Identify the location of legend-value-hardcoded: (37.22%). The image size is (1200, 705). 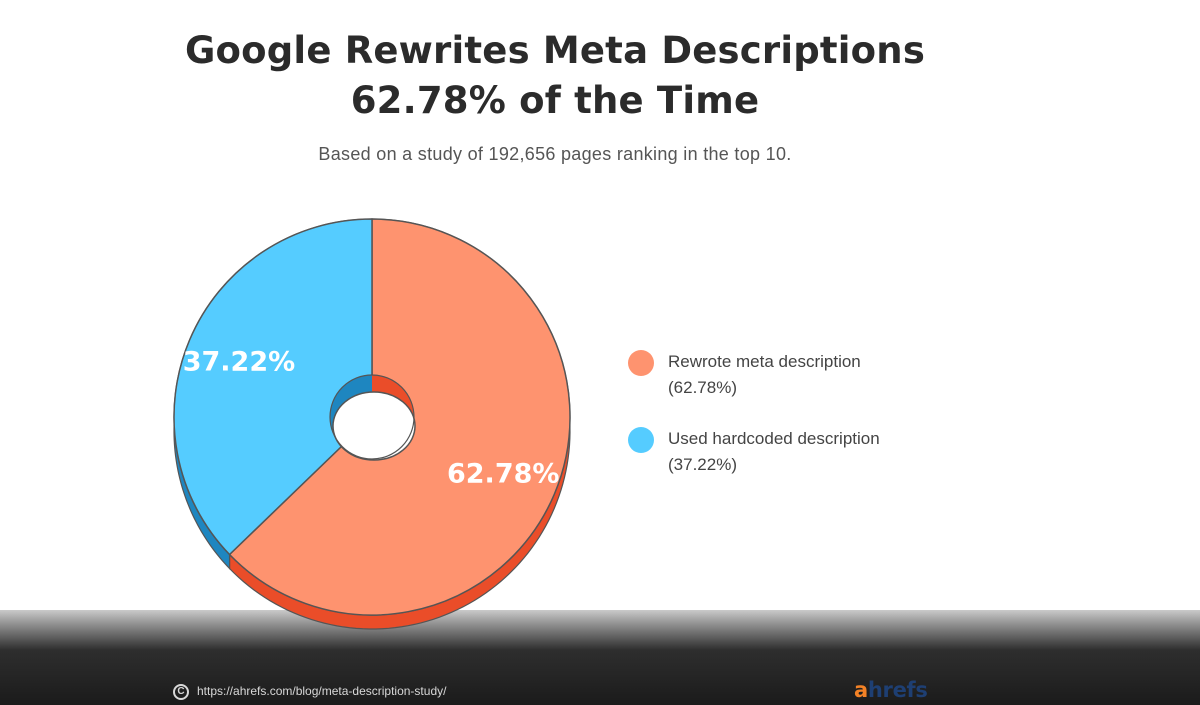
(702, 464).